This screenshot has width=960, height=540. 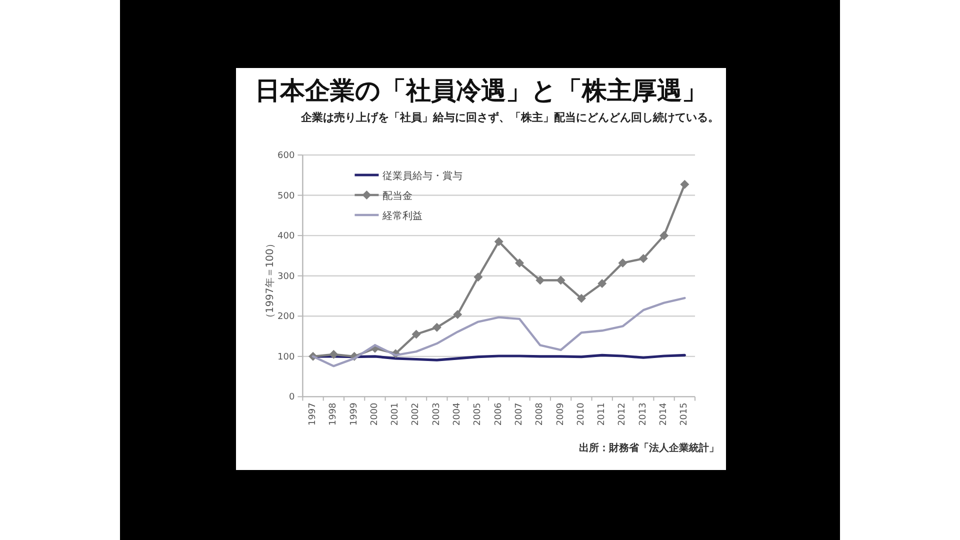 I want to click on ytick-label: 400, so click(x=286, y=237).